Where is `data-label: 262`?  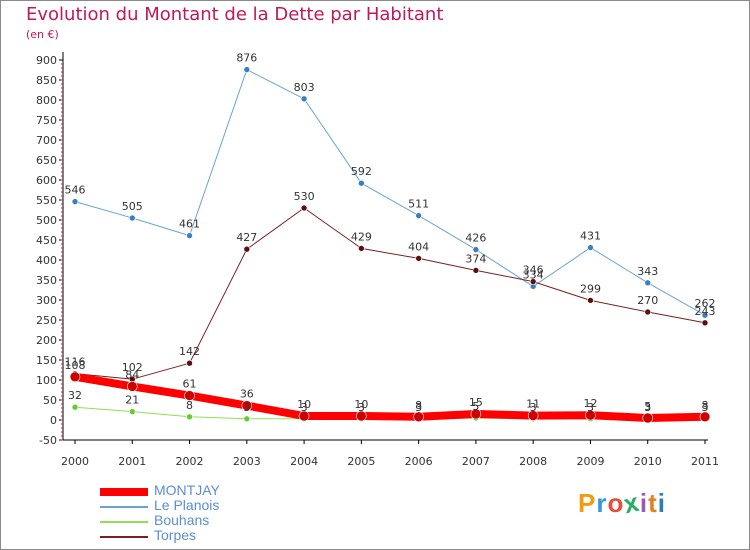
data-label: 262 is located at coordinates (705, 303).